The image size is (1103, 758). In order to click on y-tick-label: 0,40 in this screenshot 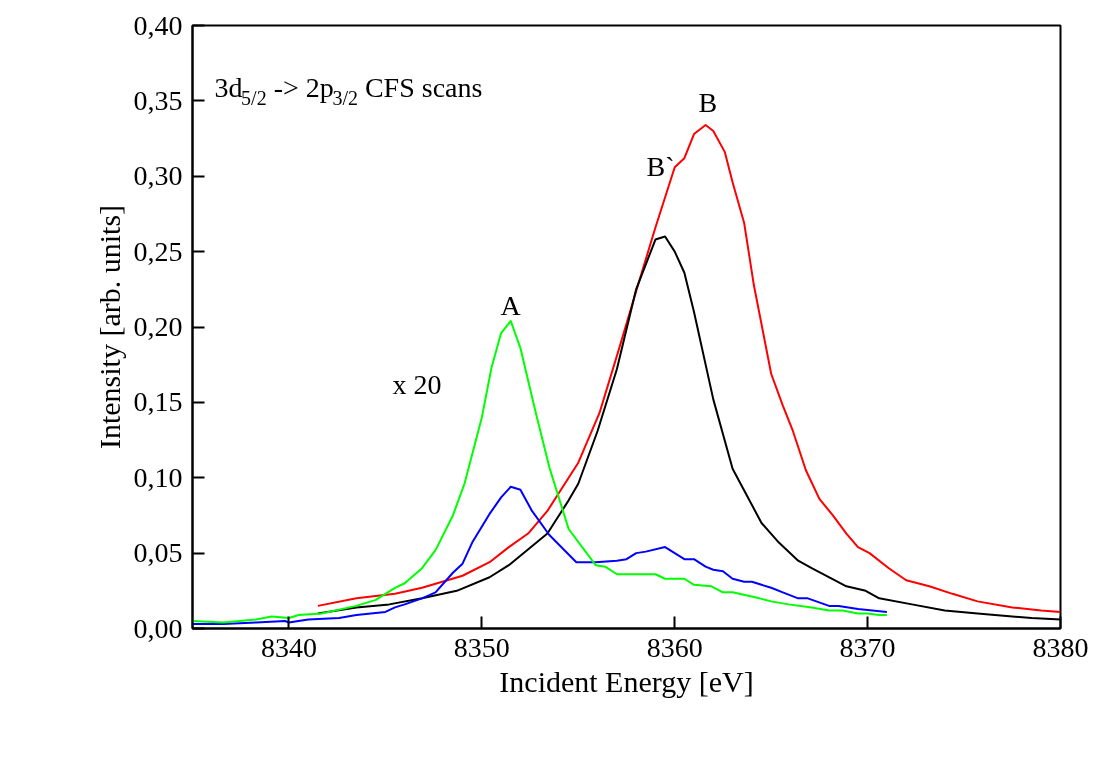, I will do `click(158, 25)`.